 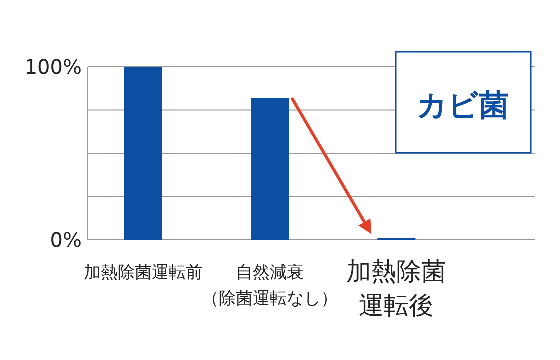 I want to click on x-tick-label: 加熱除菌運転後, so click(x=396, y=288).